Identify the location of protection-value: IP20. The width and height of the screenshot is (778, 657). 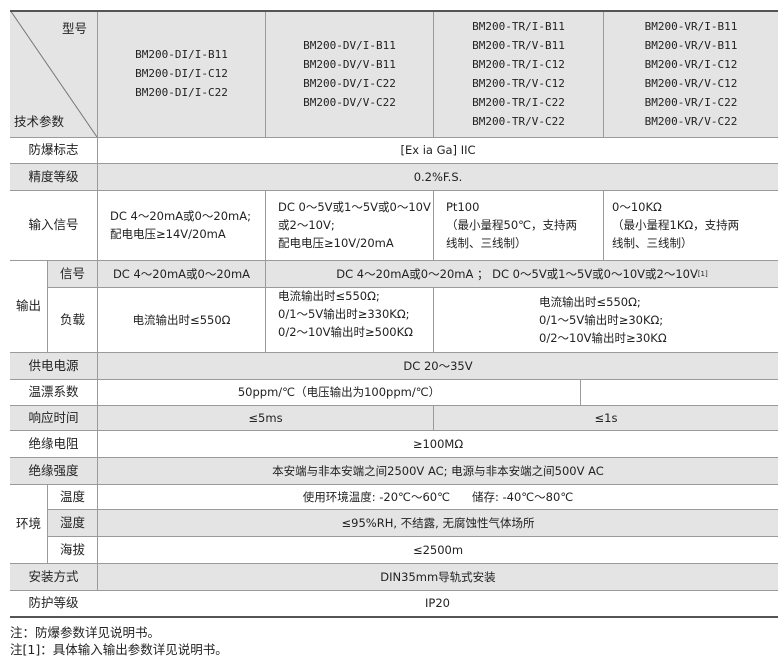
(437, 603).